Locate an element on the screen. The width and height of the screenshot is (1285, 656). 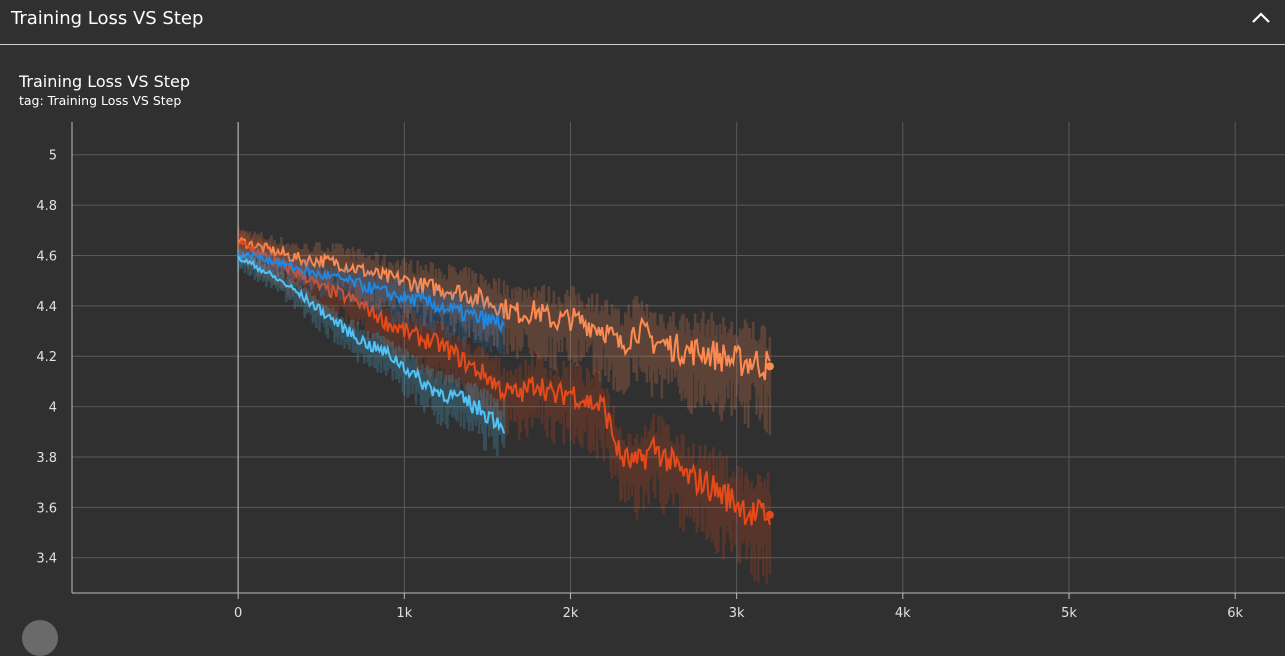
y-tick-label: 4.4 is located at coordinates (46, 307).